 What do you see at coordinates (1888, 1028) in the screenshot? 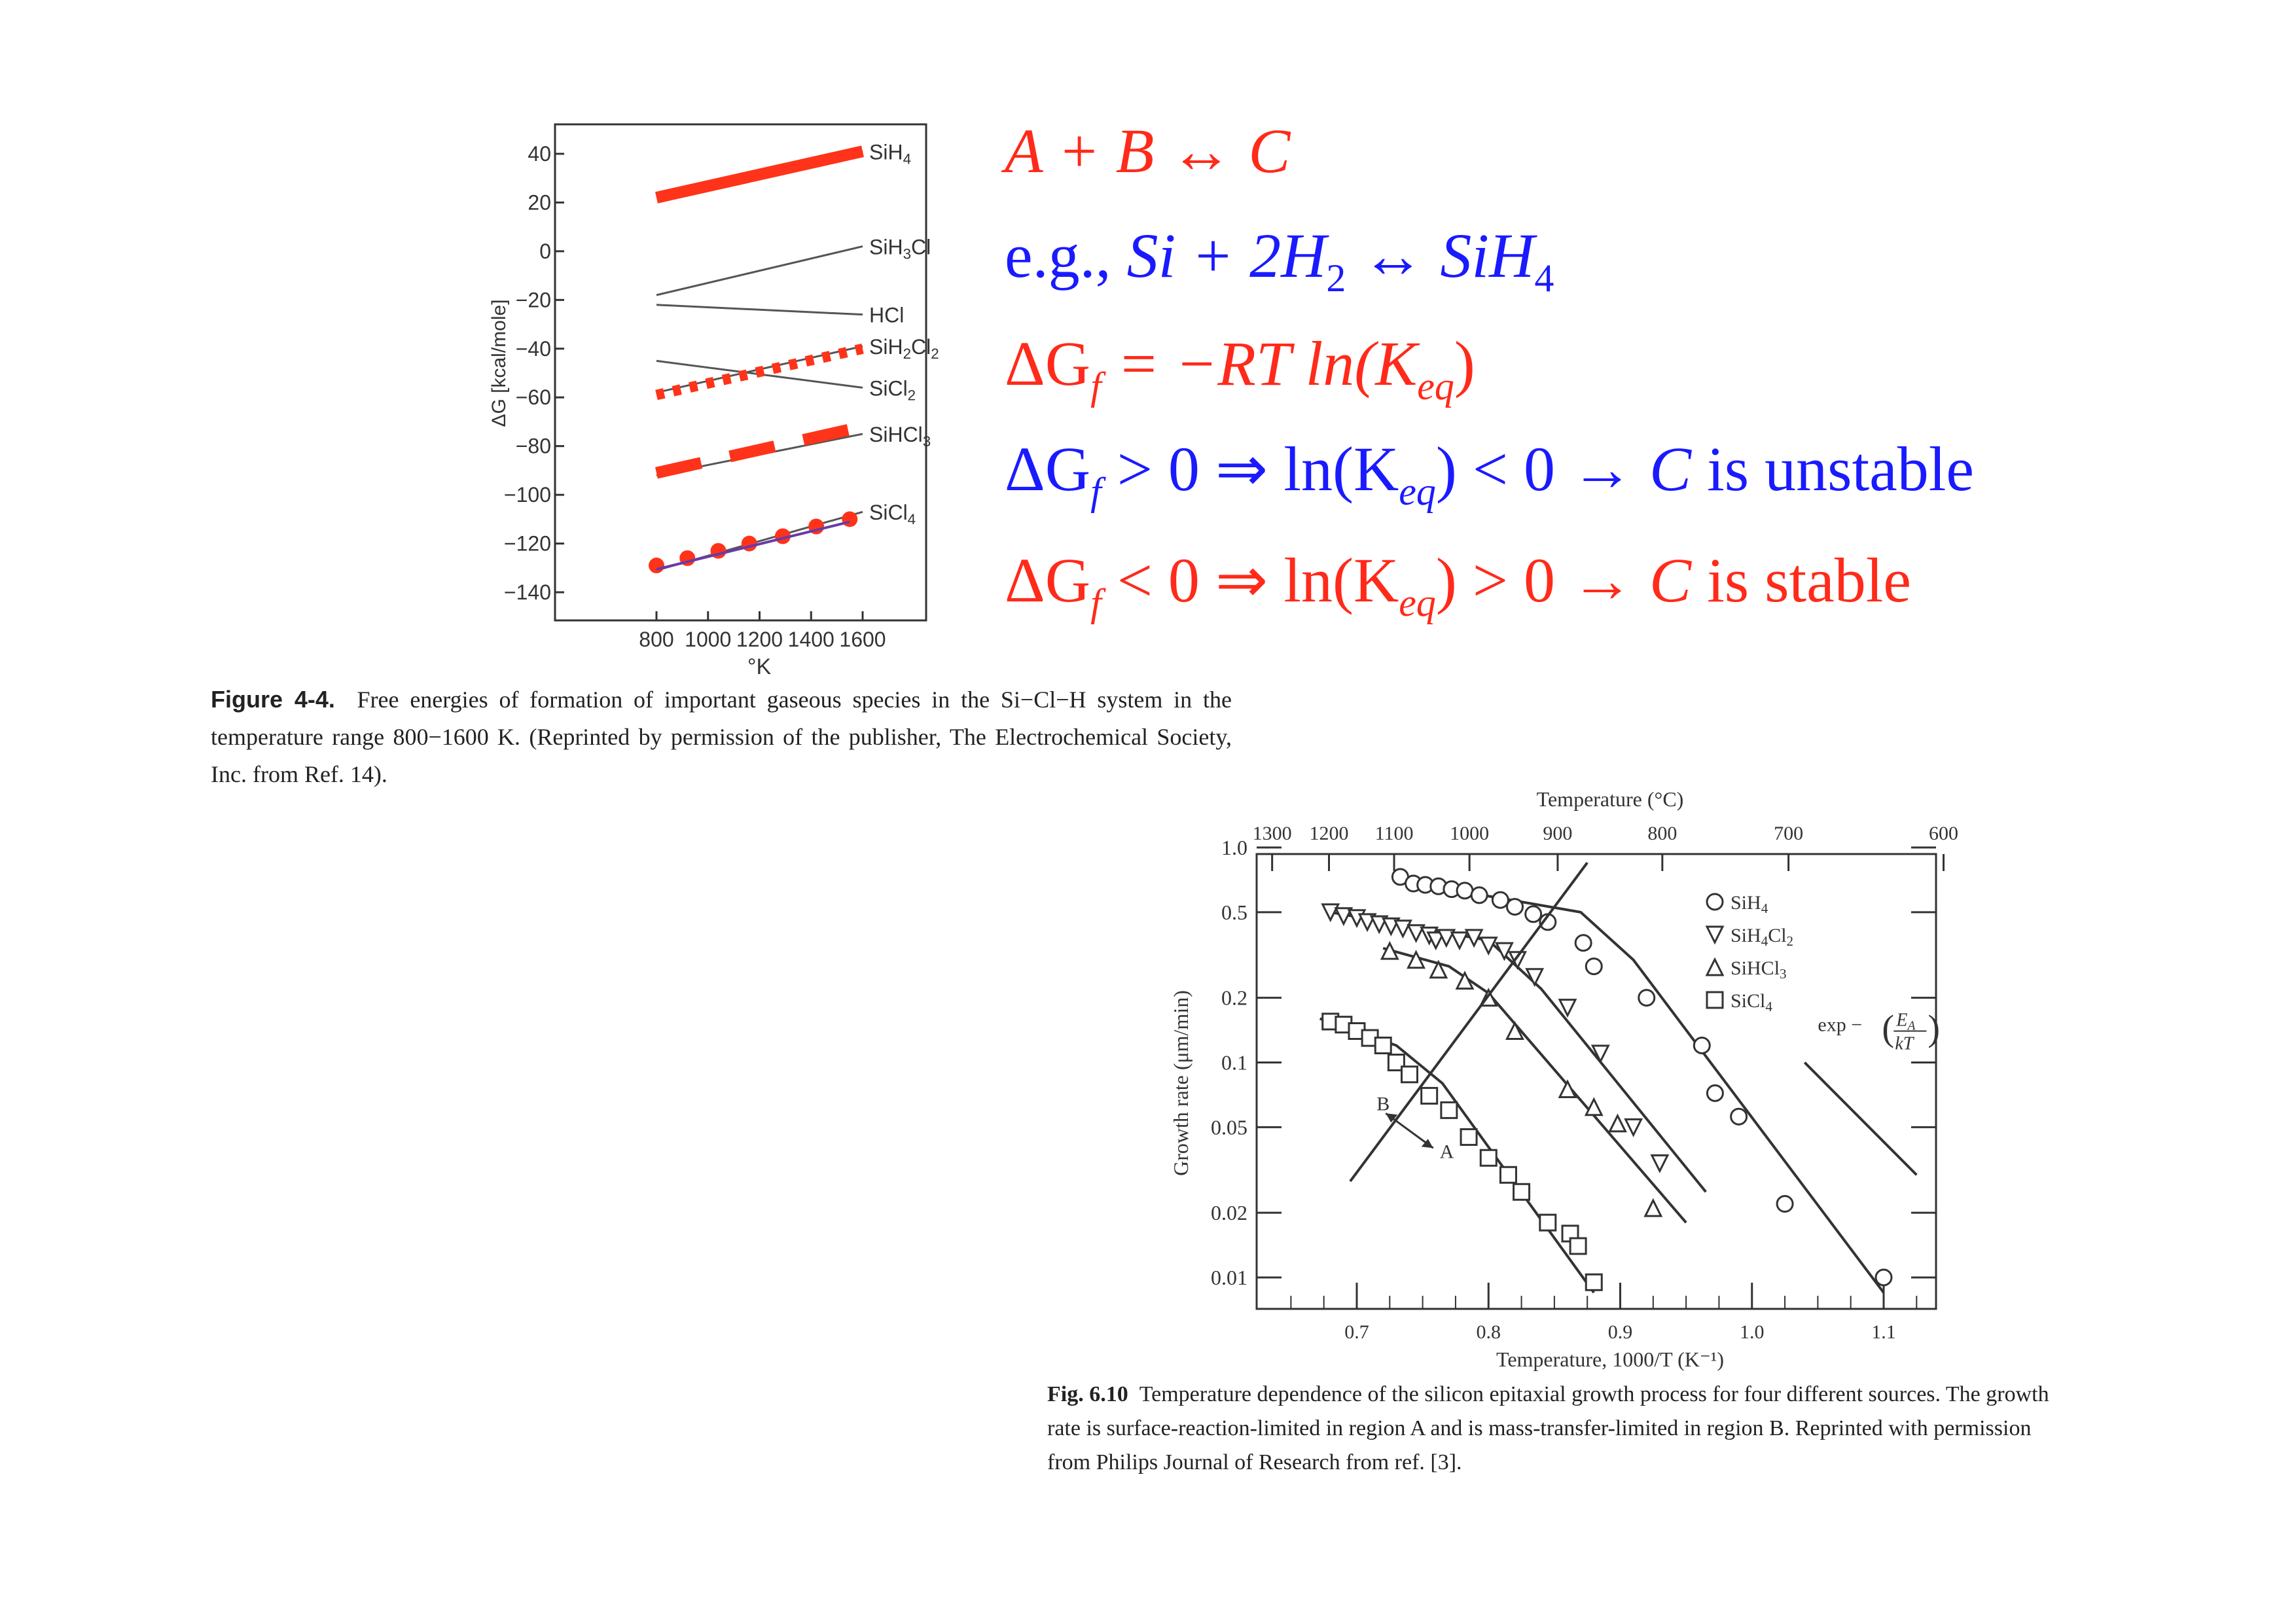
I see `paren-left: (` at bounding box center [1888, 1028].